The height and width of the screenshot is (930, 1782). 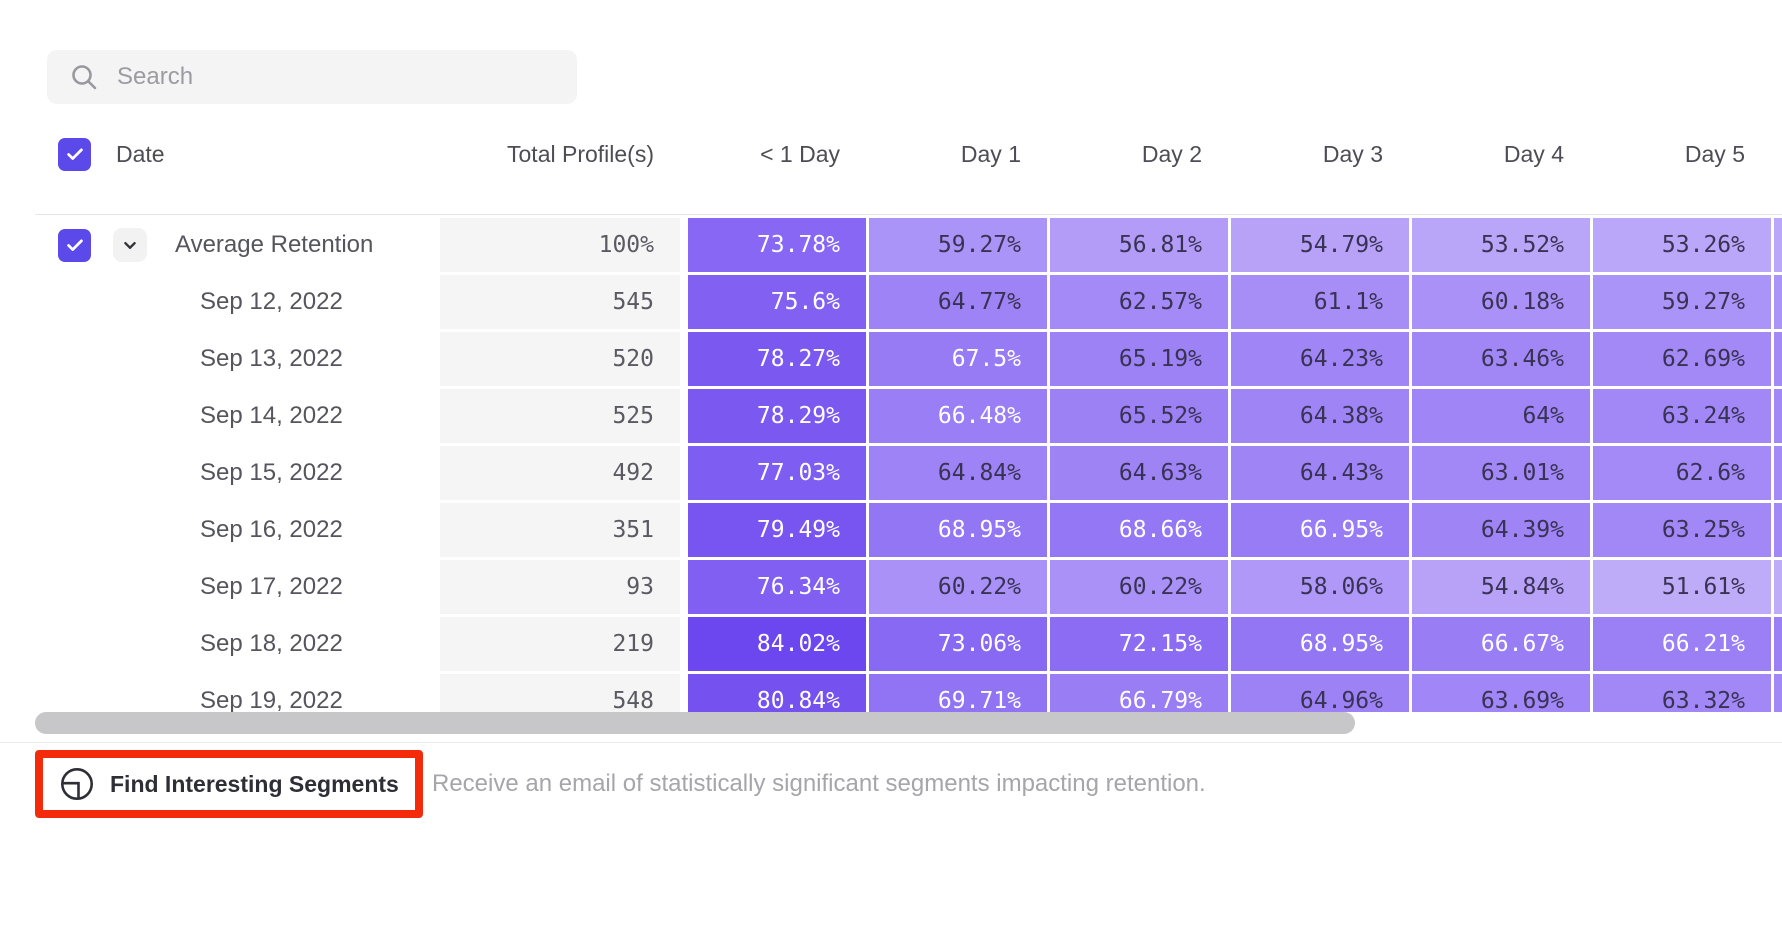 I want to click on retention-value-cell: 73.78%, so click(x=777, y=245).